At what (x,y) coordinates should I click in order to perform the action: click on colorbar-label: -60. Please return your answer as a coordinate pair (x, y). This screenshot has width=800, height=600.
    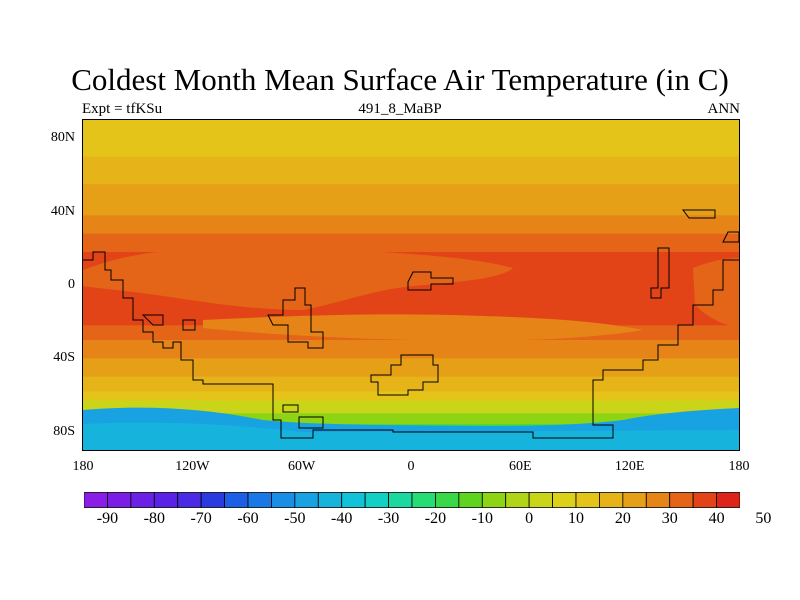
    Looking at the image, I should click on (248, 518).